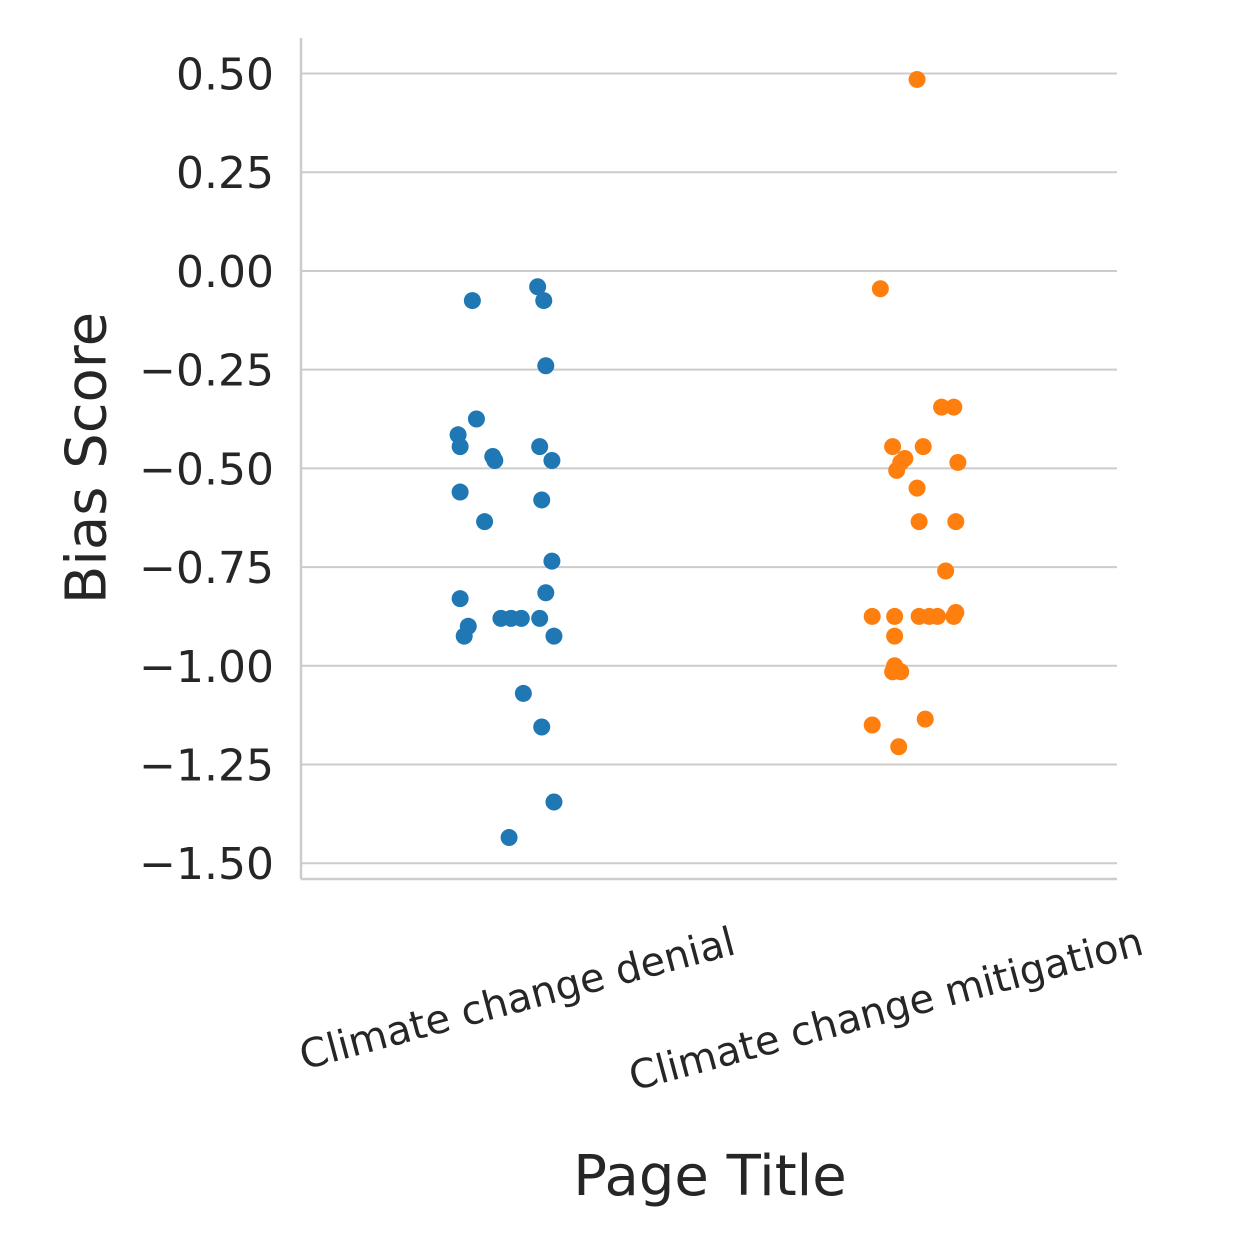 Image resolution: width=1250 pixels, height=1250 pixels. Describe the element at coordinates (206, 667) in the screenshot. I see `y-tick-label: −1.00` at that location.